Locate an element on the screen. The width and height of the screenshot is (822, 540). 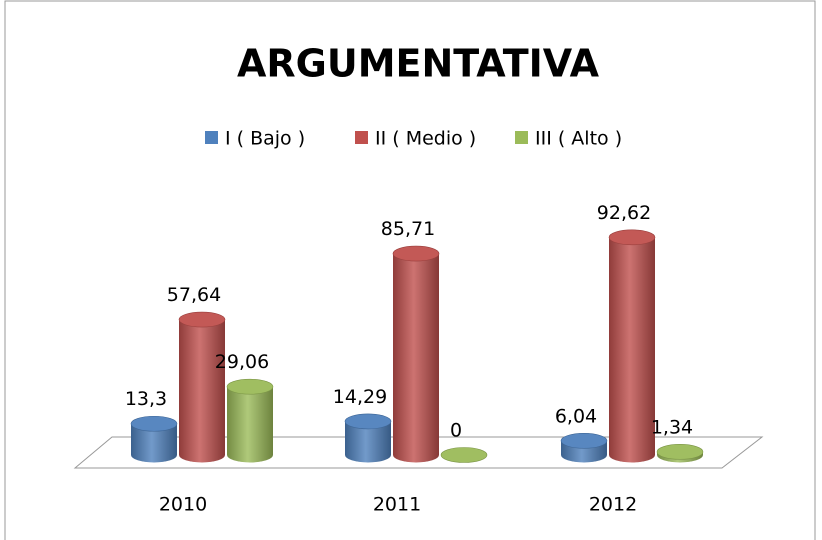
data-label: 1,34 is located at coordinates (672, 427).